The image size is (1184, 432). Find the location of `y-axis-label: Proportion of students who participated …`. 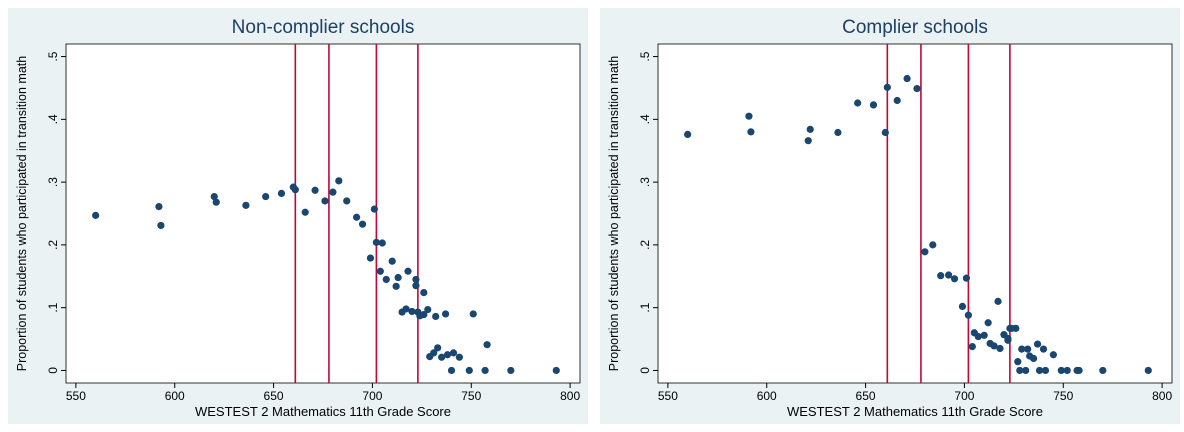

y-axis-label: Proportion of students who participated … is located at coordinates (22, 214).